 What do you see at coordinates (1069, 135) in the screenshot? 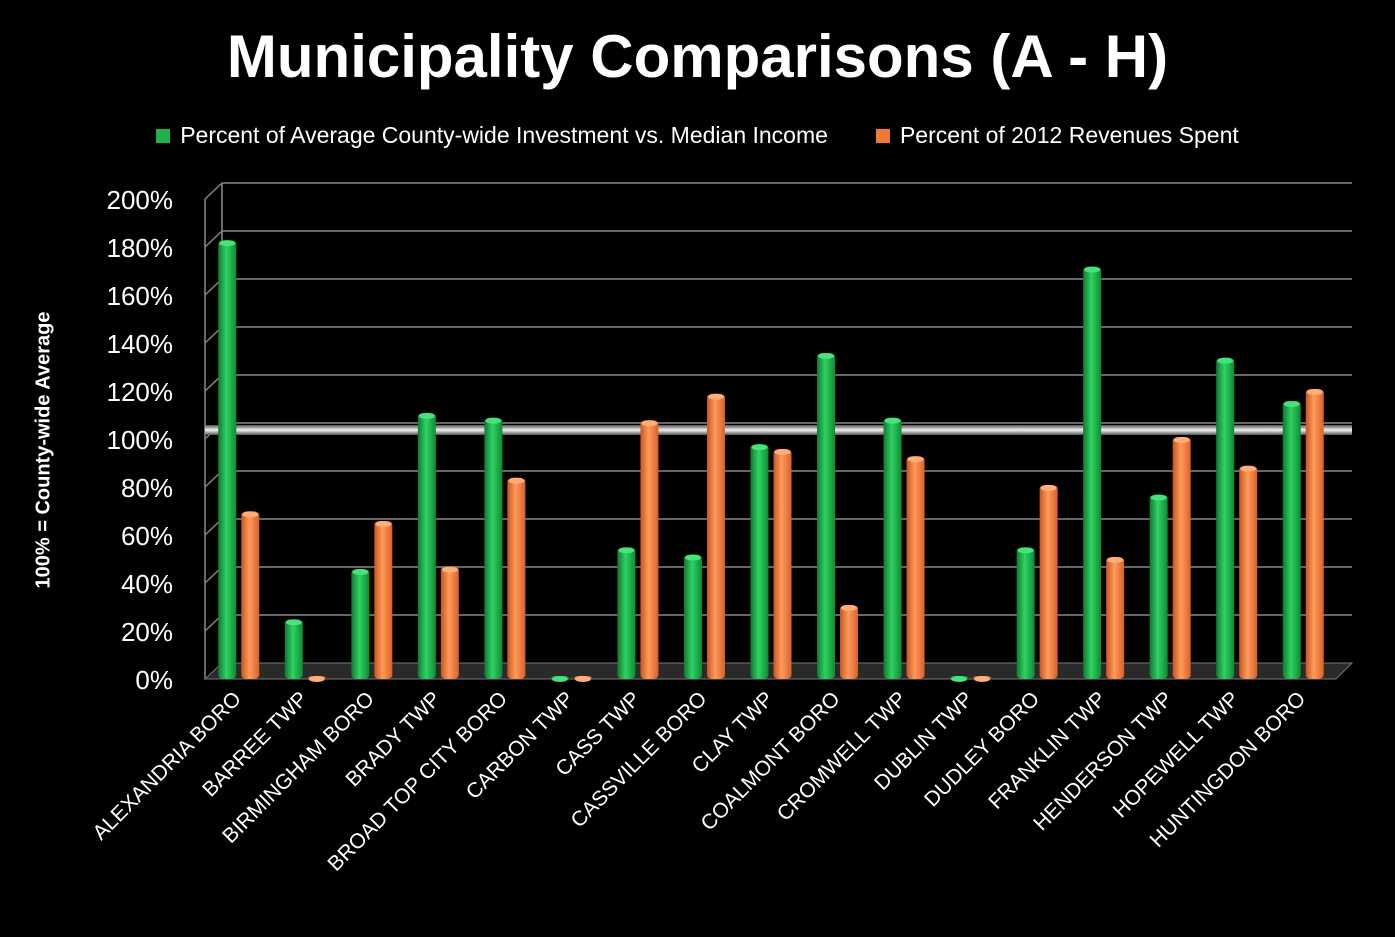
I see `legend-label-series-2: Percent of 2012 Revenues Spent` at bounding box center [1069, 135].